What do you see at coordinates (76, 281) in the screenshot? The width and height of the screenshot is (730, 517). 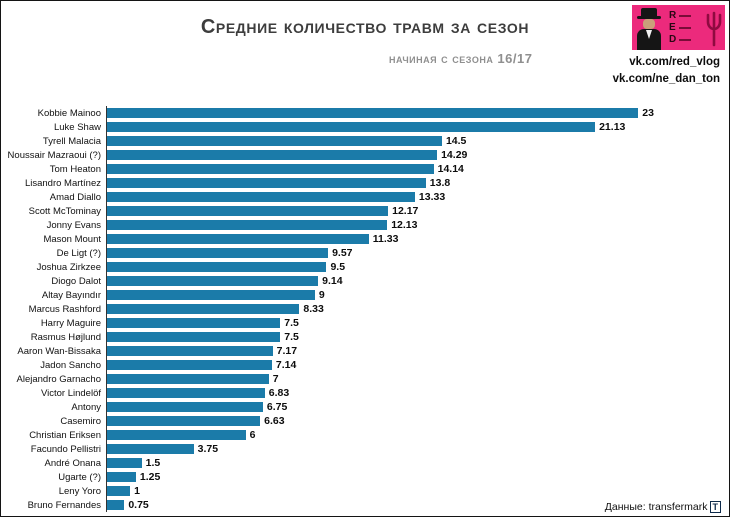 I see `player-label: Diogo Dalot` at bounding box center [76, 281].